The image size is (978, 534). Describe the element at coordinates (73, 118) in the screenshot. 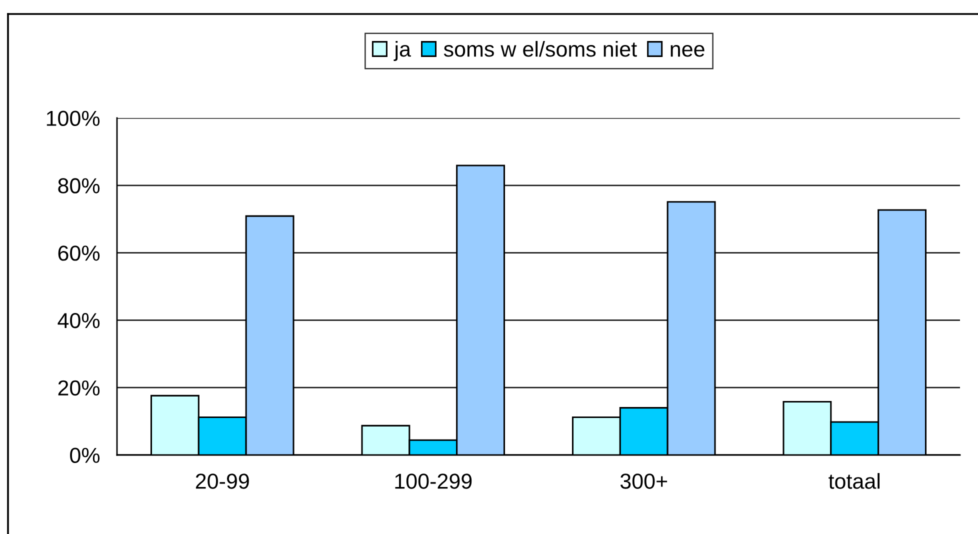

I see `y-tick-label: 100%` at that location.